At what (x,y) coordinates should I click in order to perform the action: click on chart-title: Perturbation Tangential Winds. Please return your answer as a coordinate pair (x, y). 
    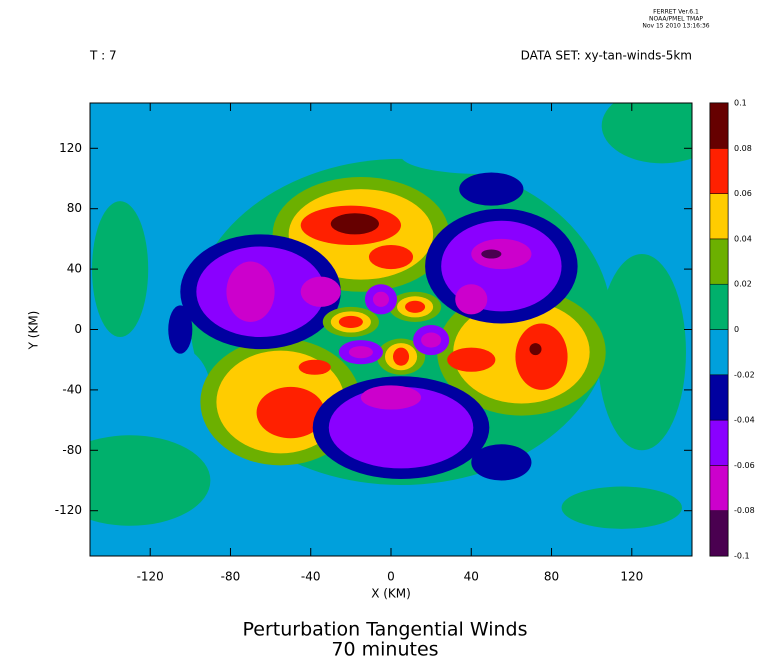
    Looking at the image, I should click on (385, 630).